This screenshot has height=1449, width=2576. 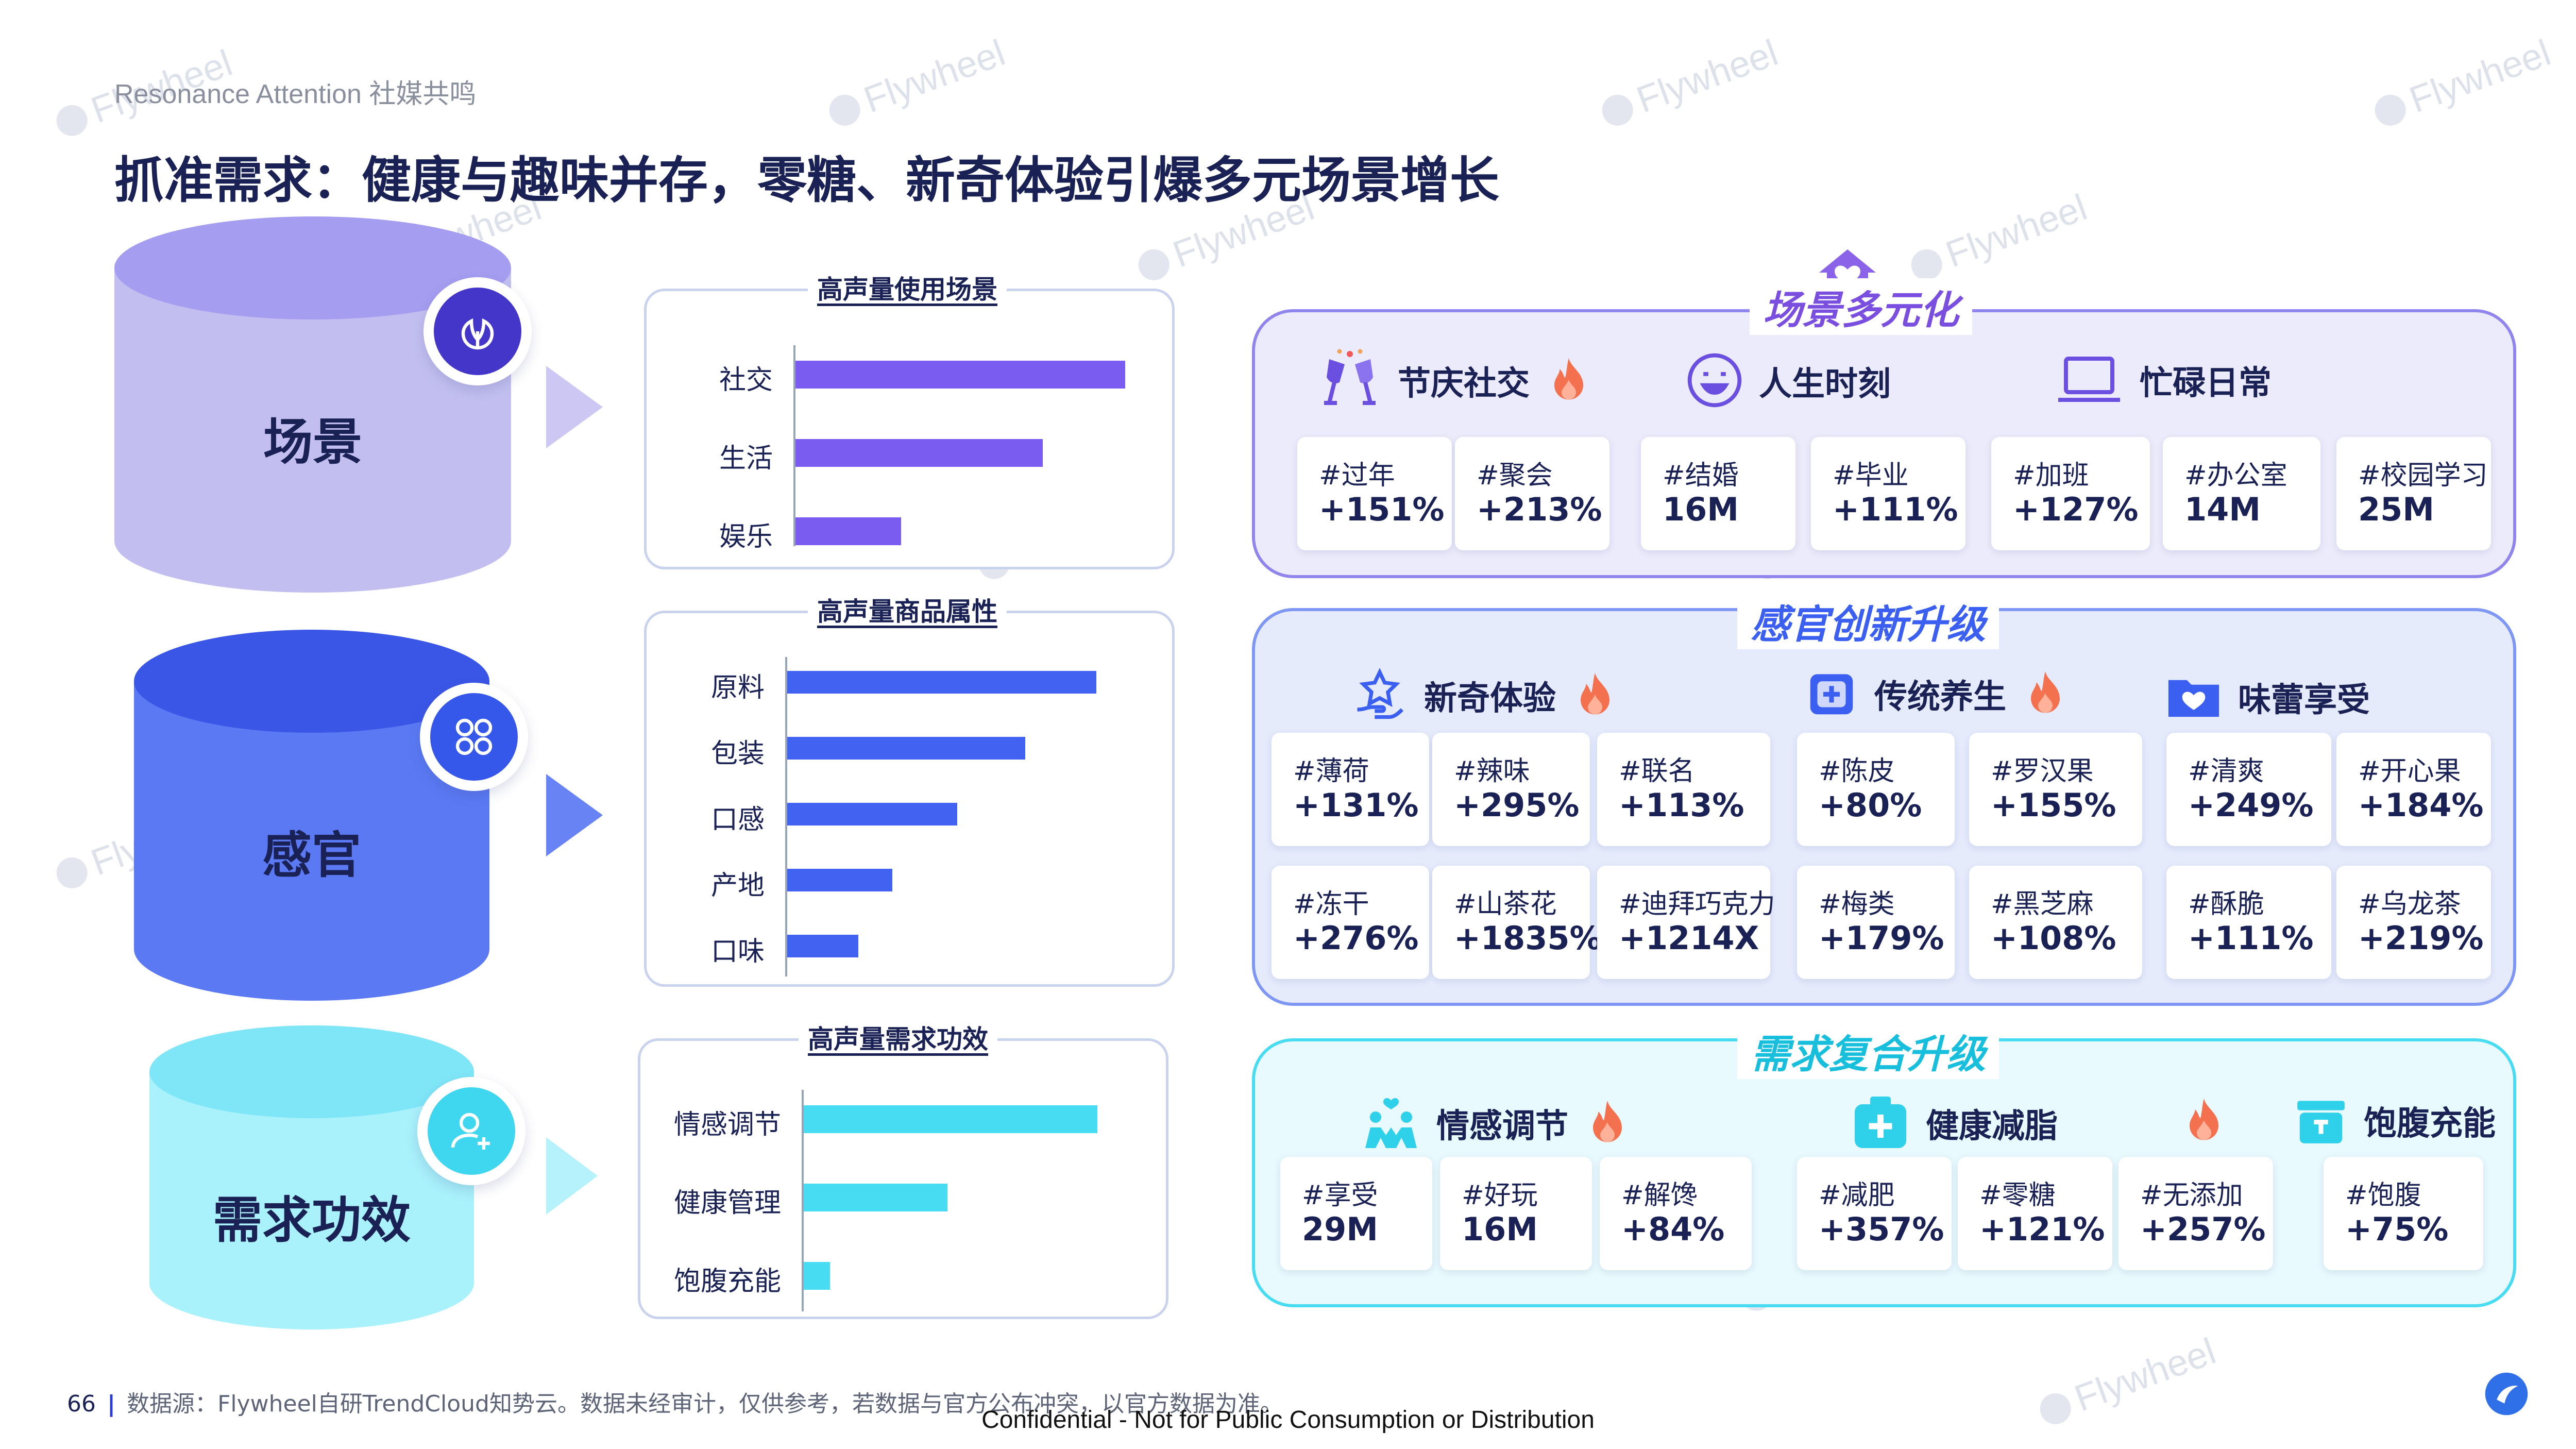 What do you see at coordinates (746, 536) in the screenshot?
I see `category-label: 娱乐` at bounding box center [746, 536].